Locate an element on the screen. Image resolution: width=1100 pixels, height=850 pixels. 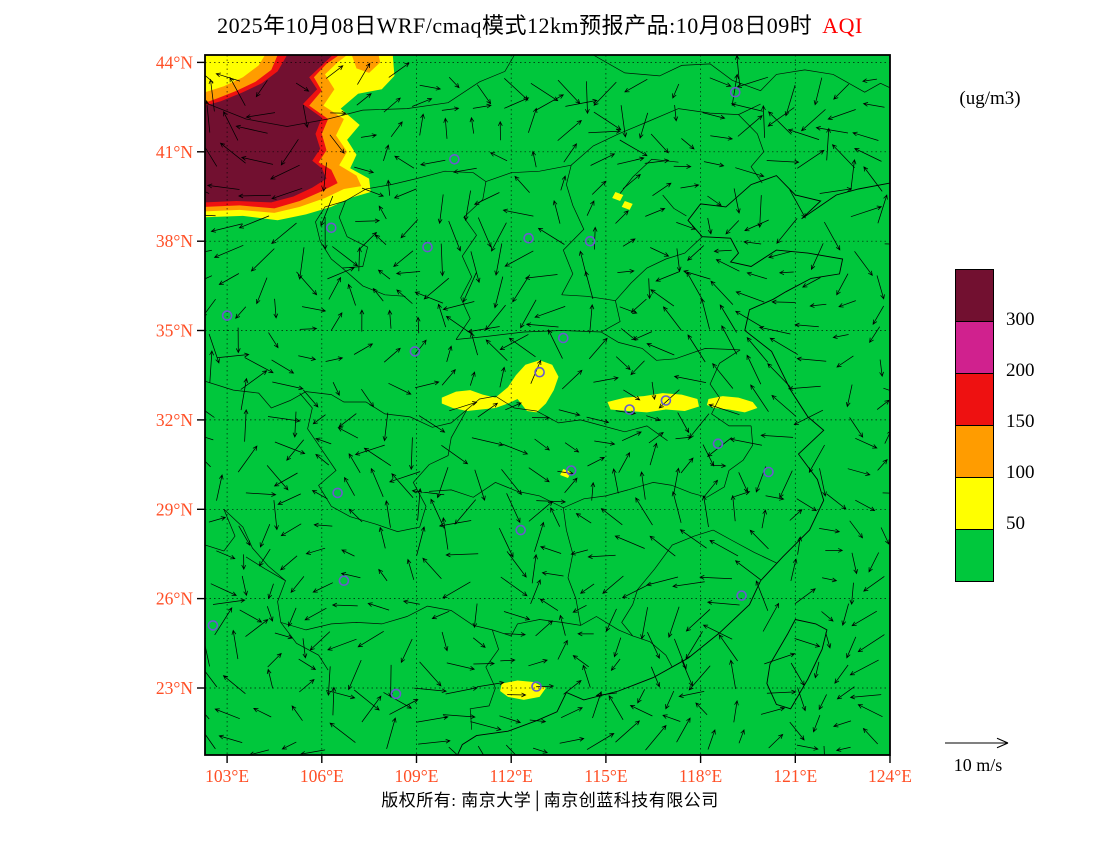
aqi-region-nw-high-aqi-maroon is located at coordinates (269, 129).